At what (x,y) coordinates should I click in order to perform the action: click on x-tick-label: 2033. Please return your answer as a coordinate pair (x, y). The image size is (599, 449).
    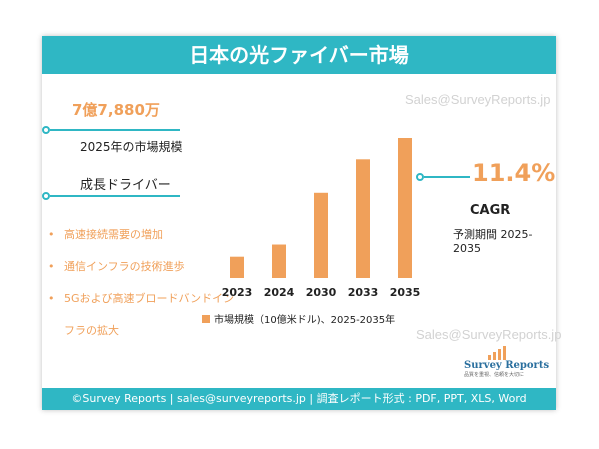
    Looking at the image, I should click on (363, 292).